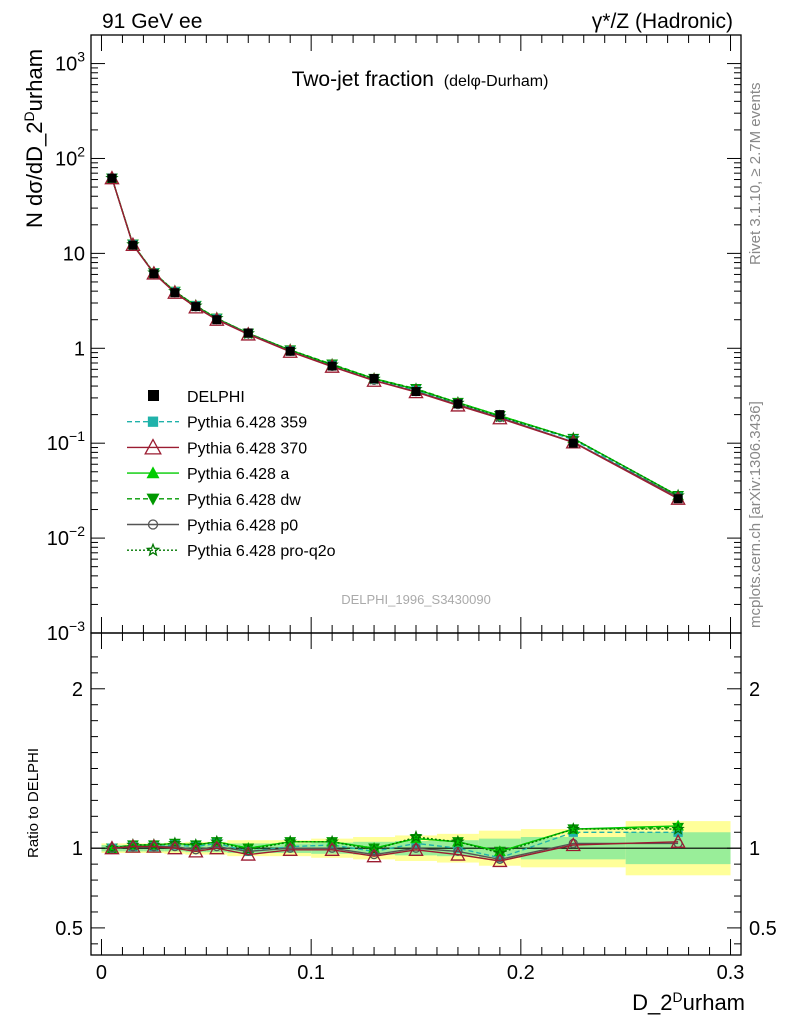 The width and height of the screenshot is (786, 1024). What do you see at coordinates (244, 500) in the screenshot?
I see `legend-label: Pythia 6.428 dw` at bounding box center [244, 500].